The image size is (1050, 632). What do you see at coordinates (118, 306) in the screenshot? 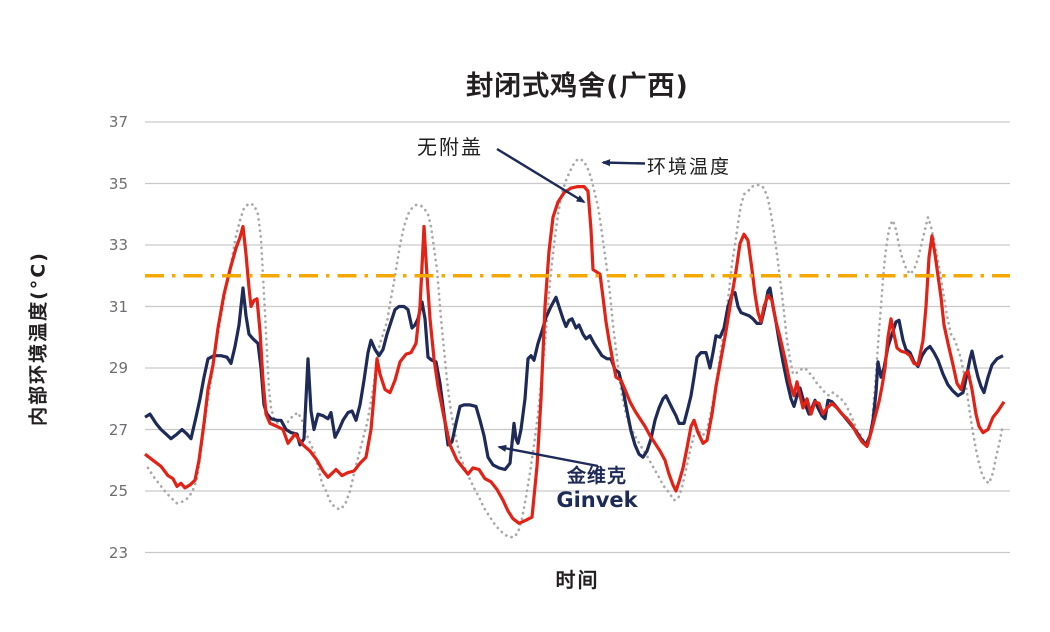
I see `y-tick-label: 31` at bounding box center [118, 306].